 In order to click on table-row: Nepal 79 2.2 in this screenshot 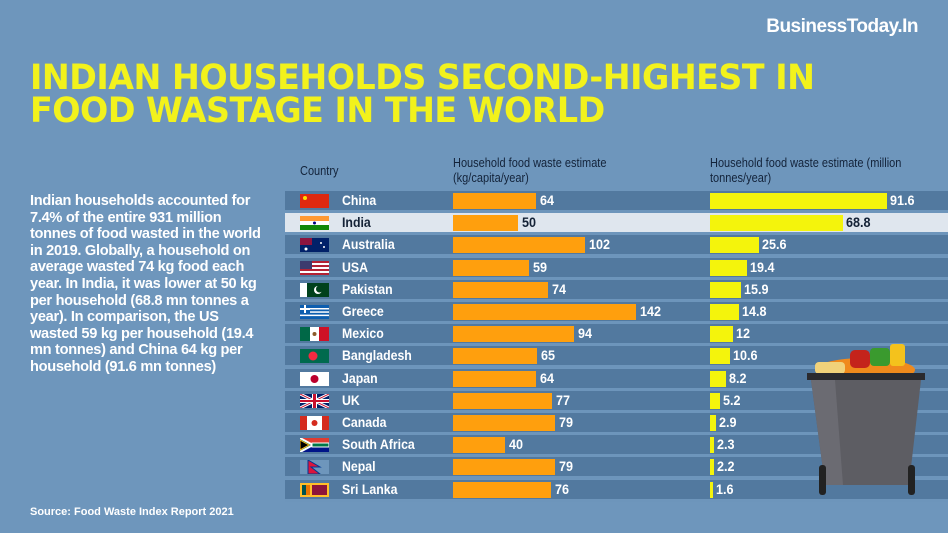, I will do `click(616, 468)`.